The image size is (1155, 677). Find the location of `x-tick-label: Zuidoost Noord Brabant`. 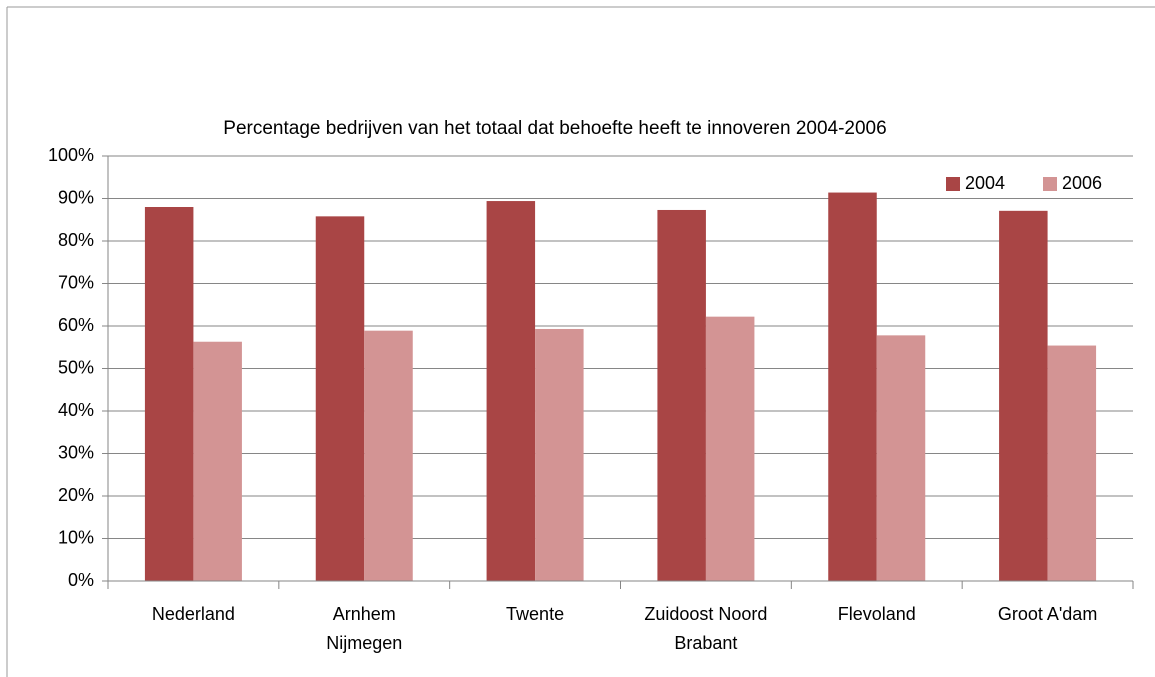

x-tick-label: Zuidoost Noord Brabant is located at coordinates (705, 628).